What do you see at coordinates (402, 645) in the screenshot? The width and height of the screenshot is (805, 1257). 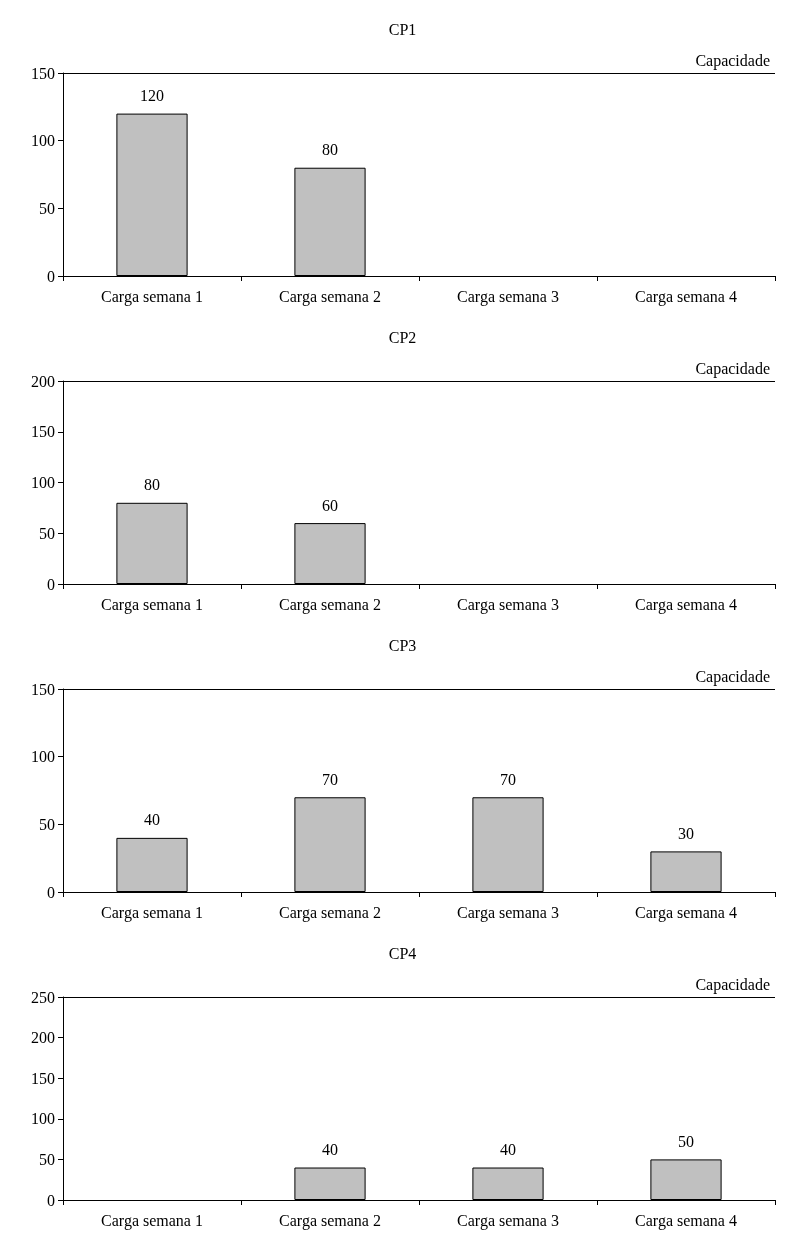 I see `chart-title: CP3` at bounding box center [402, 645].